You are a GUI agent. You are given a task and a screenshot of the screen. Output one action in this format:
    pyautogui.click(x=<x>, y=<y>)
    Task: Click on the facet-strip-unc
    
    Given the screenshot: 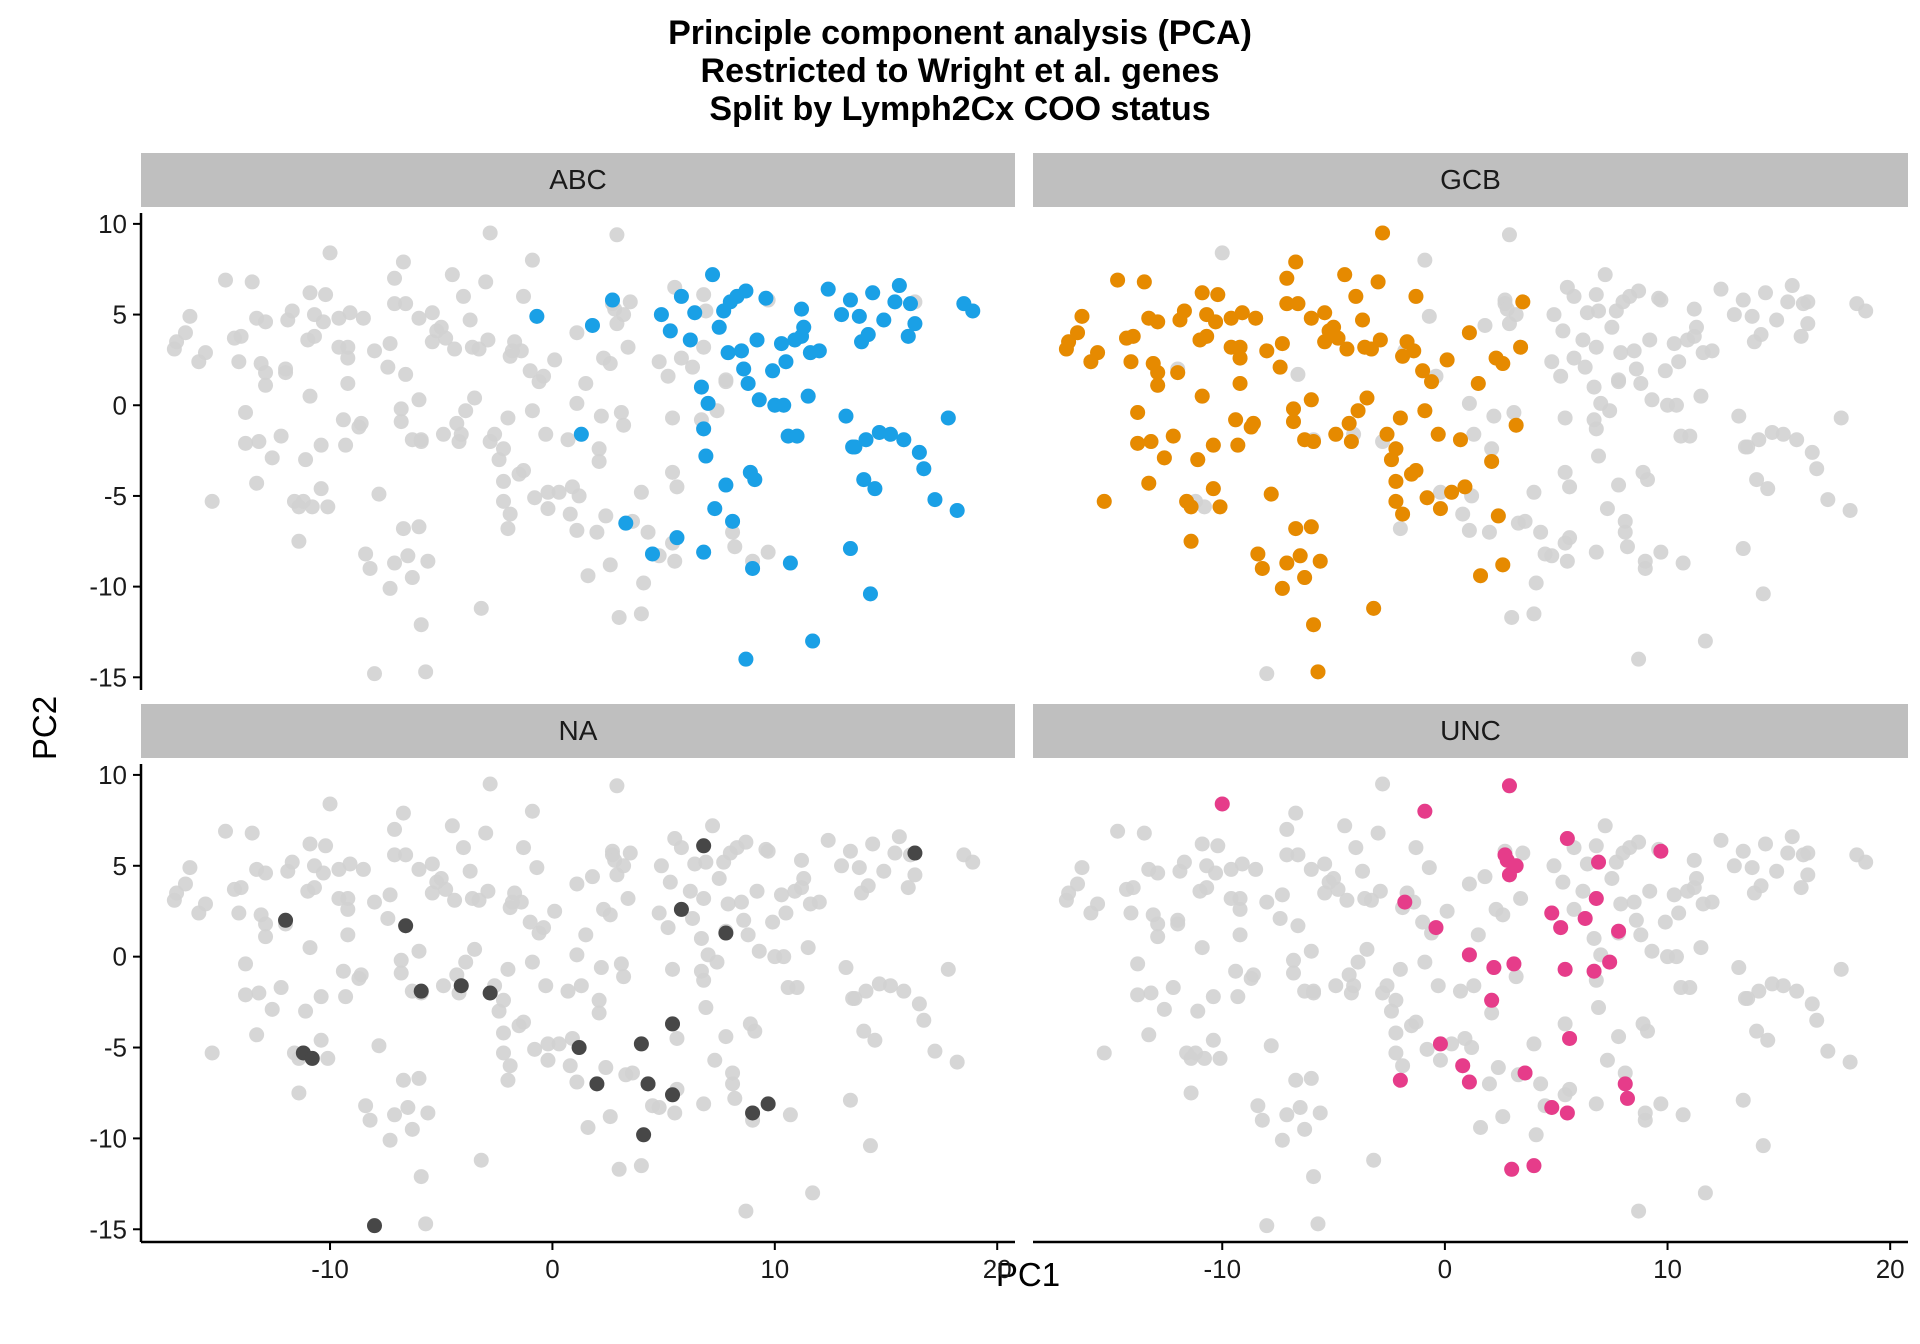 What is the action you would take?
    pyautogui.click(x=1470, y=731)
    